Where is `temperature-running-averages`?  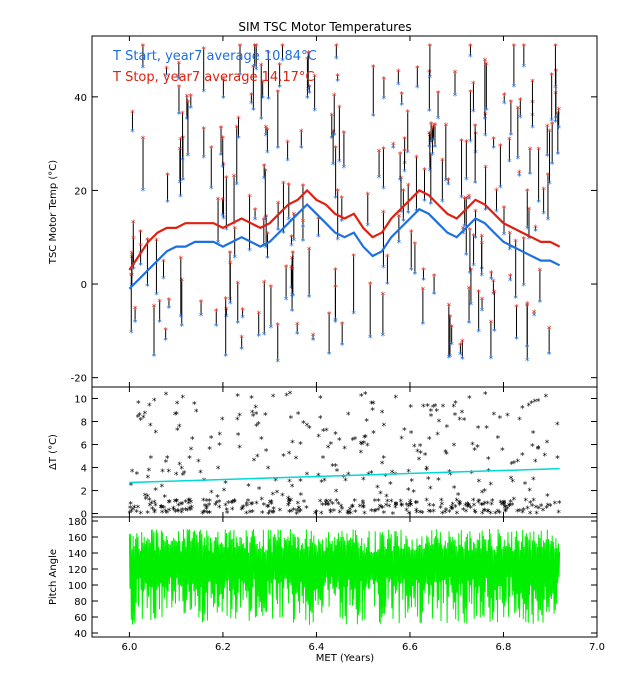 temperature-running-averages is located at coordinates (344, 239).